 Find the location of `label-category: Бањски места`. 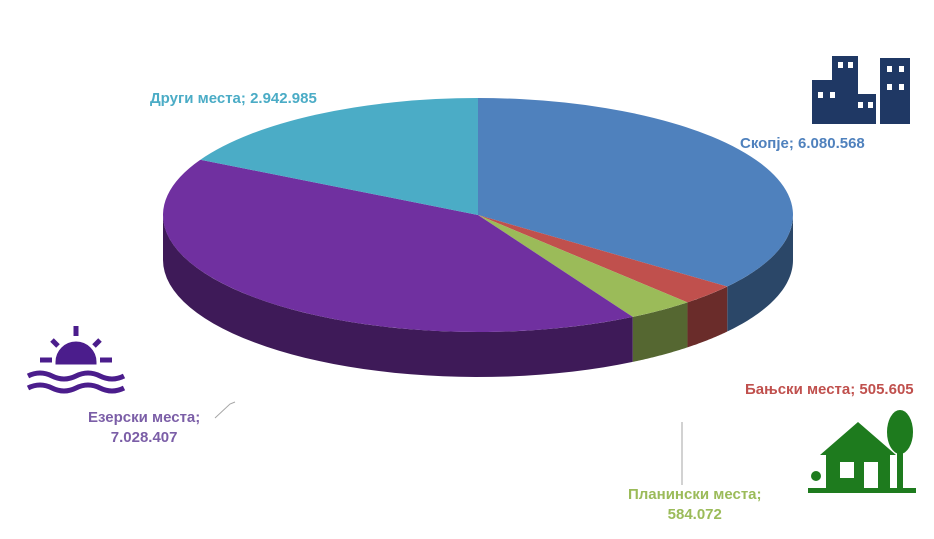

label-category: Бањски места is located at coordinates (802, 389).